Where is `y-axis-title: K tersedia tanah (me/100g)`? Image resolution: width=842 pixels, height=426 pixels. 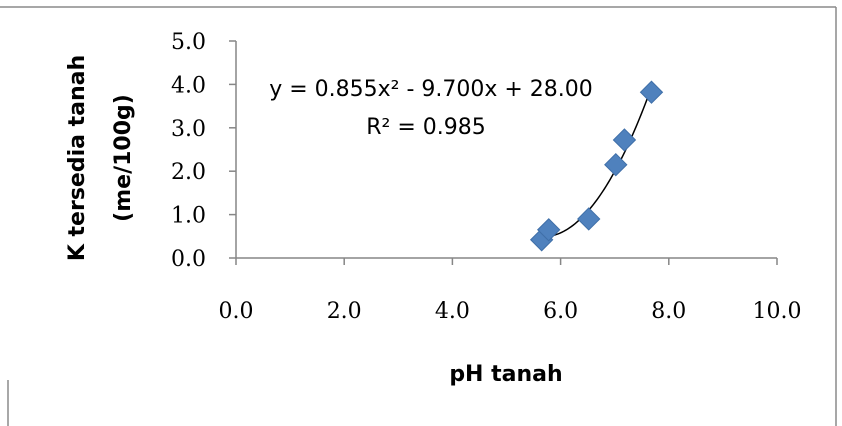 y-axis-title: K tersedia tanah (me/100g) is located at coordinates (100, 158).